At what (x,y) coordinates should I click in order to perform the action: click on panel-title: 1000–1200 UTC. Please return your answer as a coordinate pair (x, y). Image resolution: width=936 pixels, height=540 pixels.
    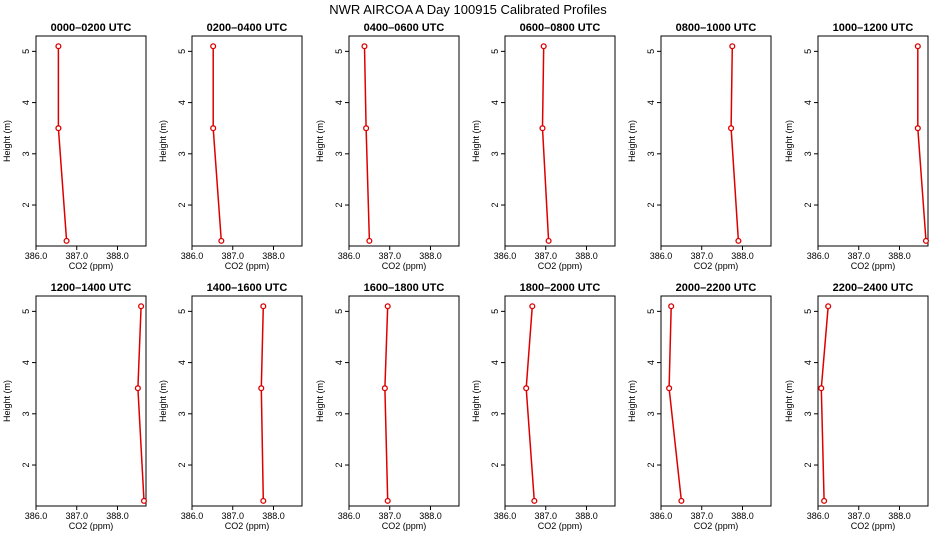
    Looking at the image, I should click on (873, 28).